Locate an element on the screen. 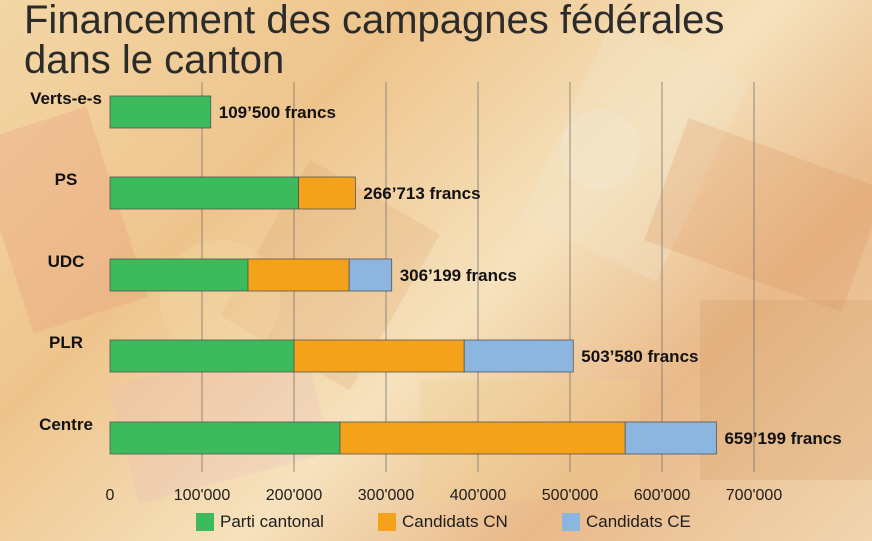  x-tick-label: 0 is located at coordinates (110, 495).